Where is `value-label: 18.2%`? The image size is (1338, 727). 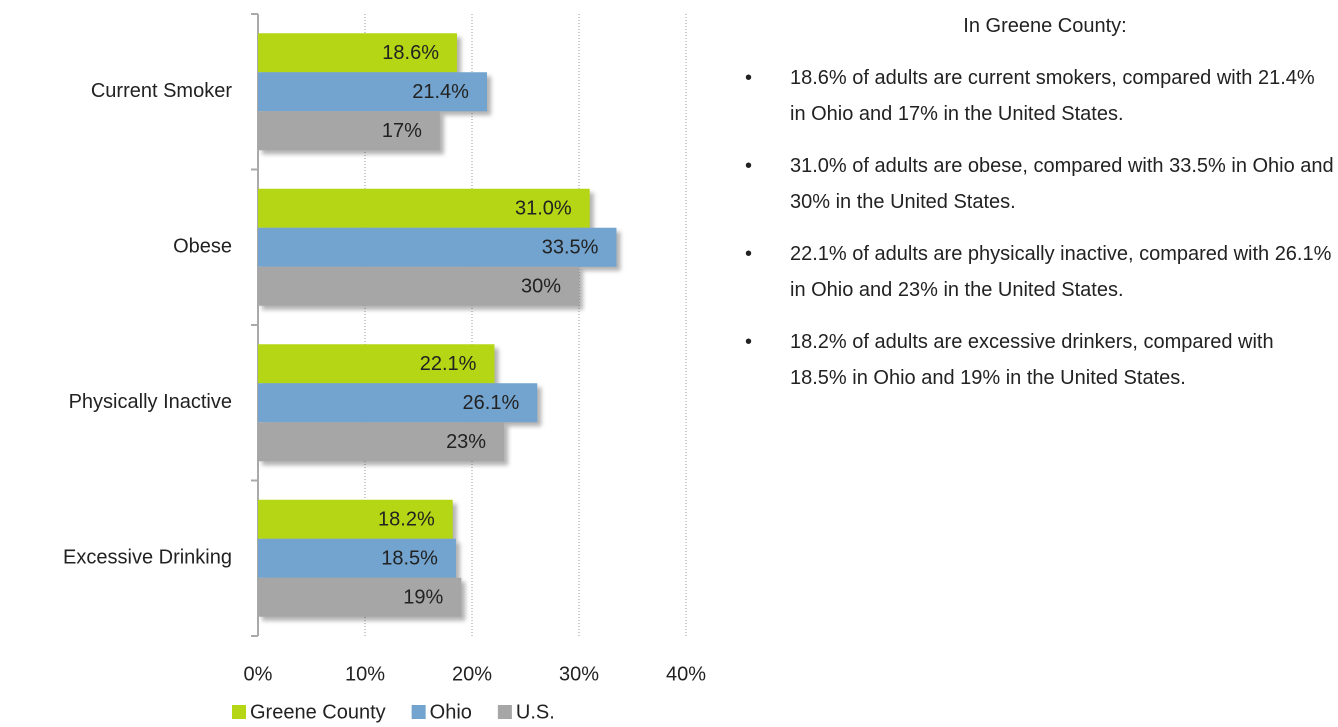
value-label: 18.2% is located at coordinates (406, 520).